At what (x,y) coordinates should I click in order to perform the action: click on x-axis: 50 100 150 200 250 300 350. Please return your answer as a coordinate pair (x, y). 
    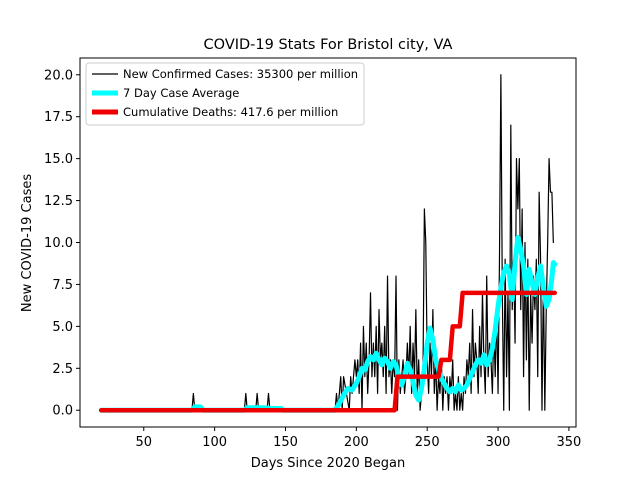
    Looking at the image, I should click on (358, 438).